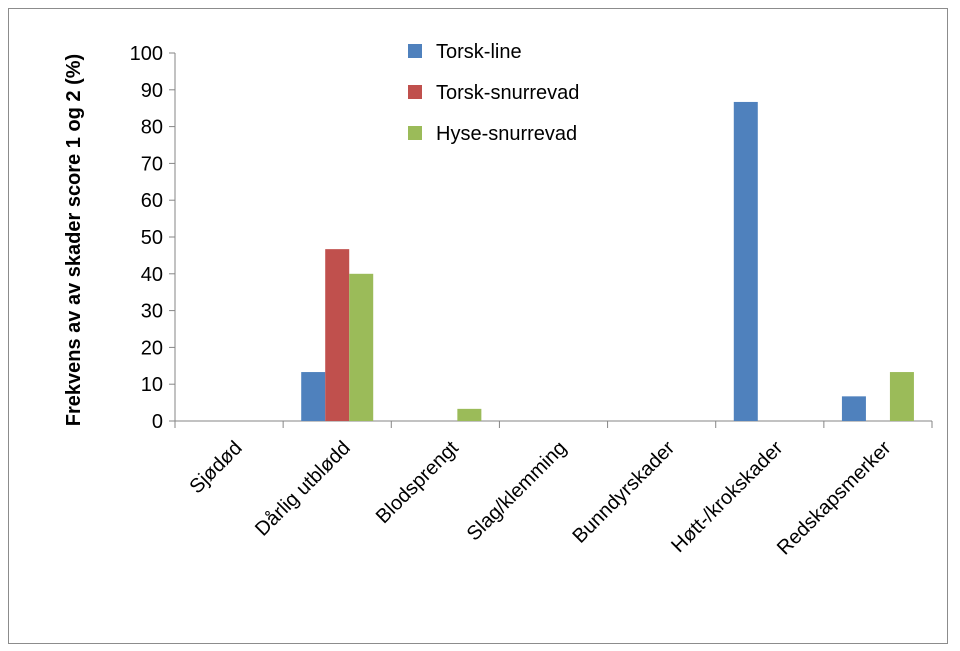 The width and height of the screenshot is (960, 651). Describe the element at coordinates (727, 497) in the screenshot. I see `x-tick-label: Høtt-/krokskader` at that location.